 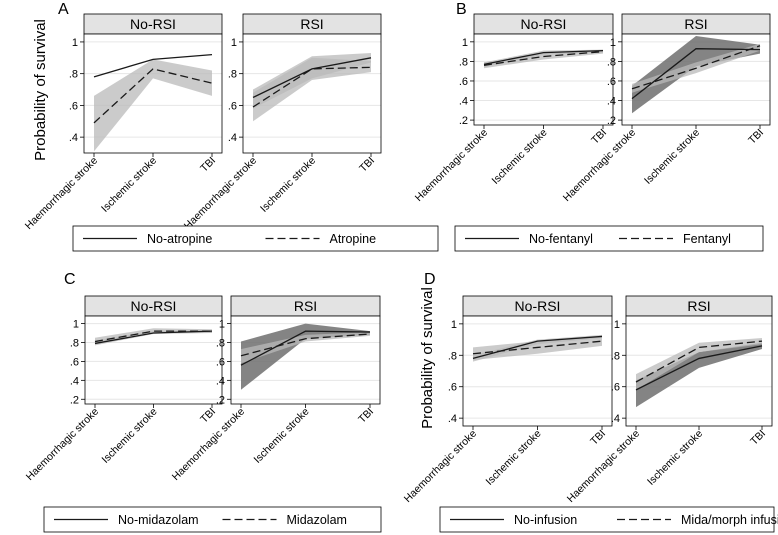 What do you see at coordinates (179, 239) in the screenshot?
I see `legend-label: No-atropine` at bounding box center [179, 239].